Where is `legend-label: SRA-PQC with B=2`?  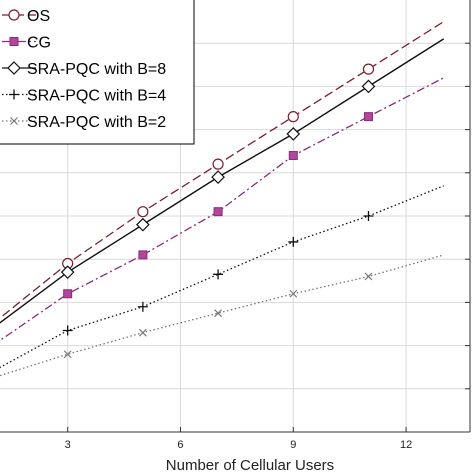 legend-label: SRA-PQC with B=2 is located at coordinates (96, 122).